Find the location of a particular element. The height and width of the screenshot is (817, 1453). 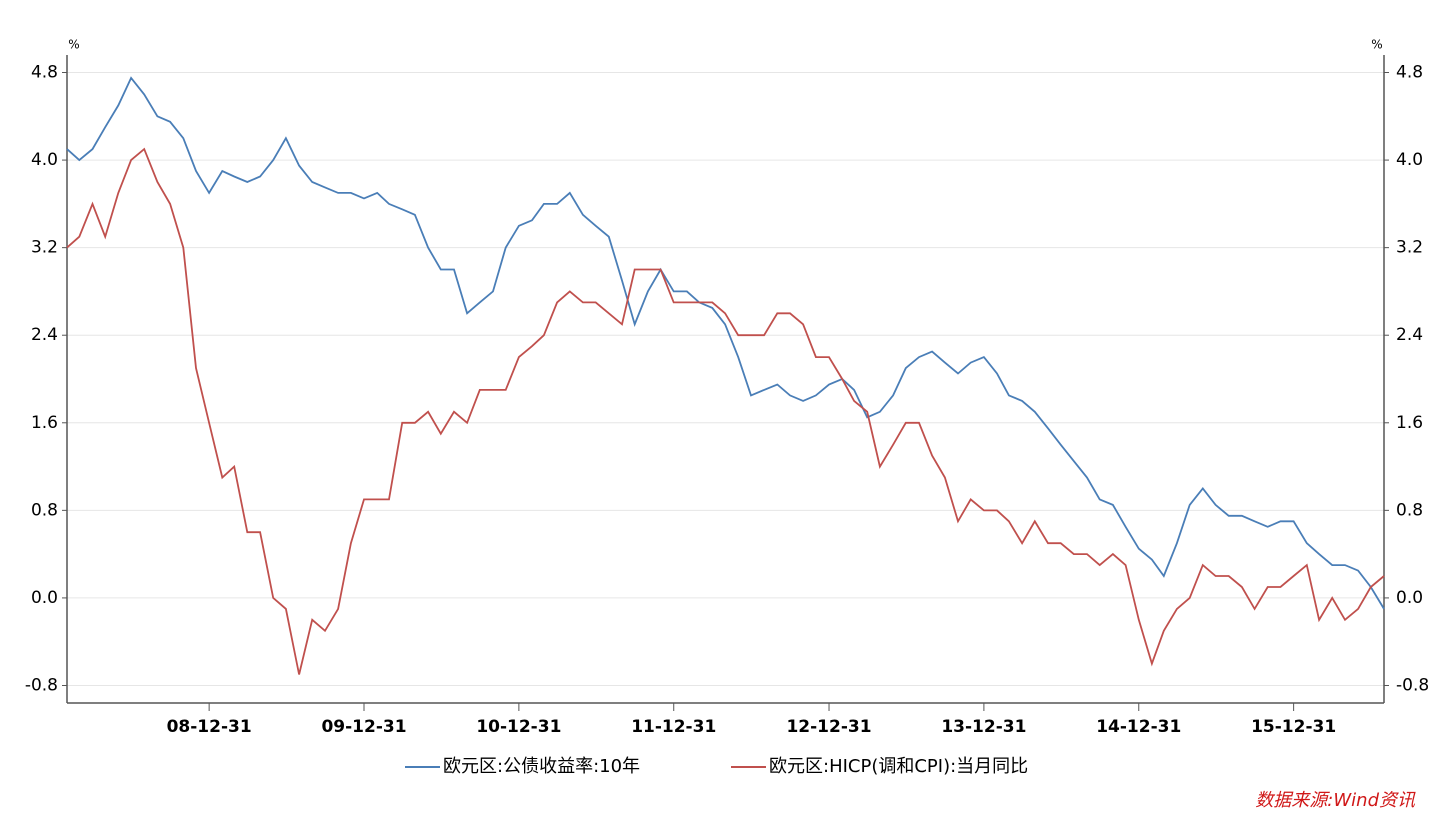

x-tick-label: 15-12-31 is located at coordinates (1293, 727).